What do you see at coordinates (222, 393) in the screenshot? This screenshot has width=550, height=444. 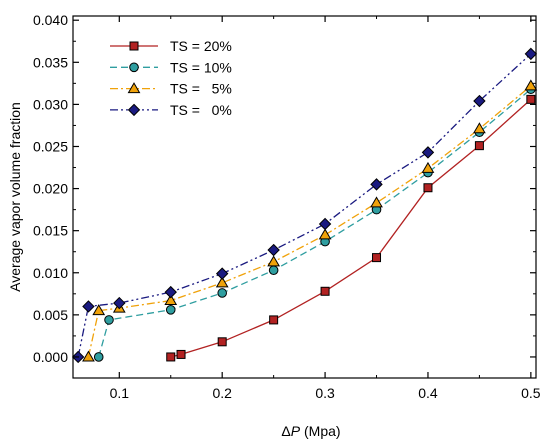 I see `x-tick-label: 0.2` at bounding box center [222, 393].